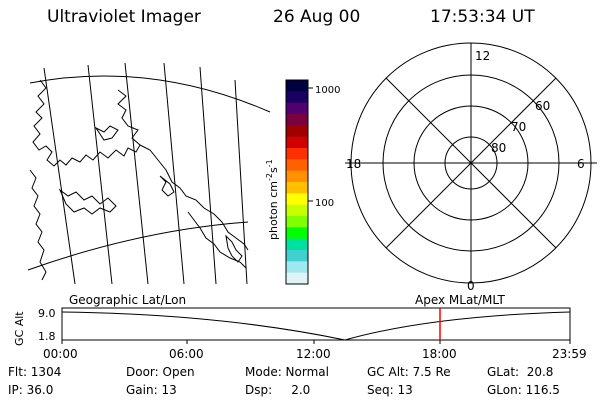  I want to click on timeline-frame, so click(316, 324).